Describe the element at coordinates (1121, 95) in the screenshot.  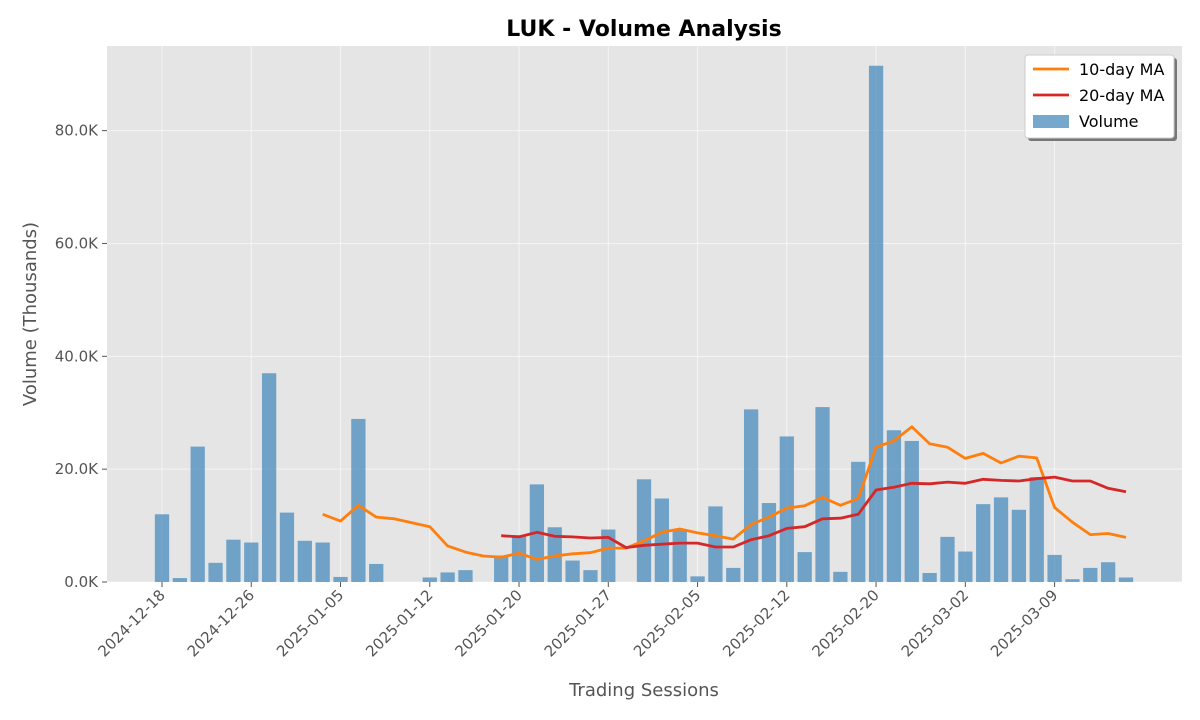
I see `legend-label: 20-day MA` at that location.